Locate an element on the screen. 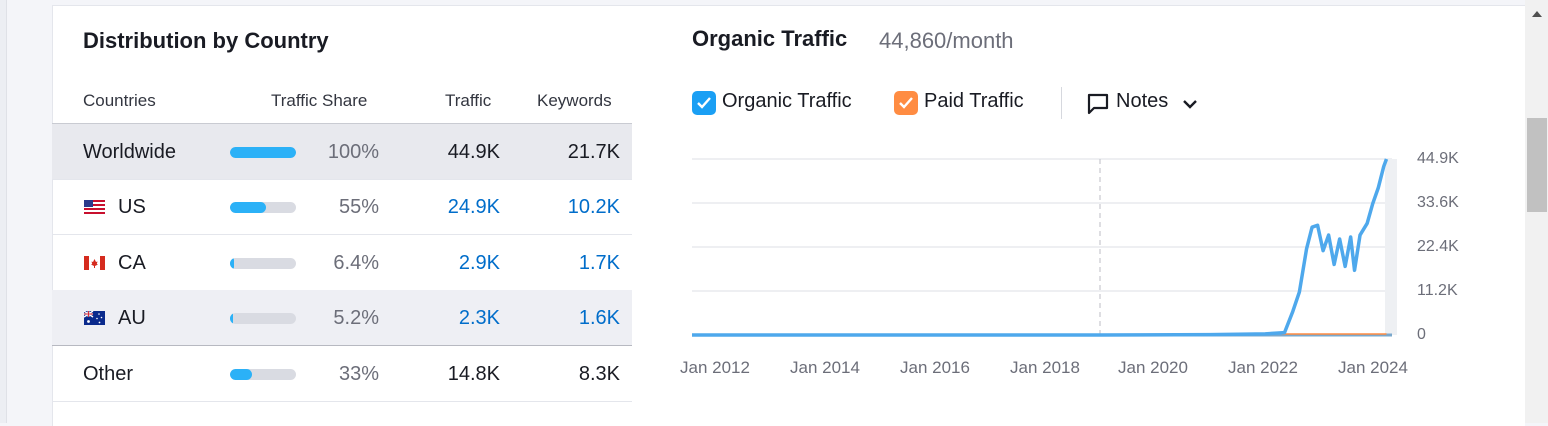 The width and height of the screenshot is (1548, 426). table-row-us: US 55% 24.9K 10.2K is located at coordinates (342, 207).